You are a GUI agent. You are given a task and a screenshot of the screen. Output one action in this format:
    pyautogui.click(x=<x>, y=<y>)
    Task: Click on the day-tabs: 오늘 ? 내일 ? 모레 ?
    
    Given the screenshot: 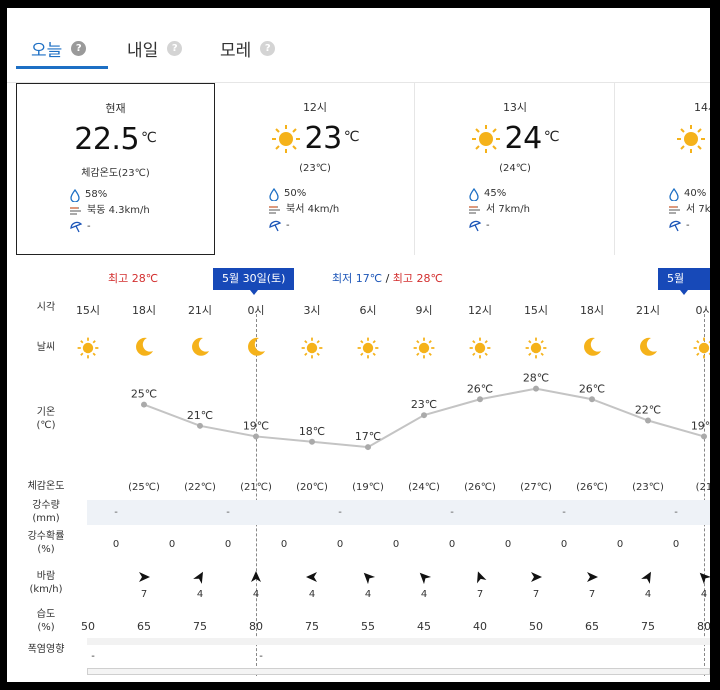 What is the action you would take?
    pyautogui.click(x=358, y=44)
    